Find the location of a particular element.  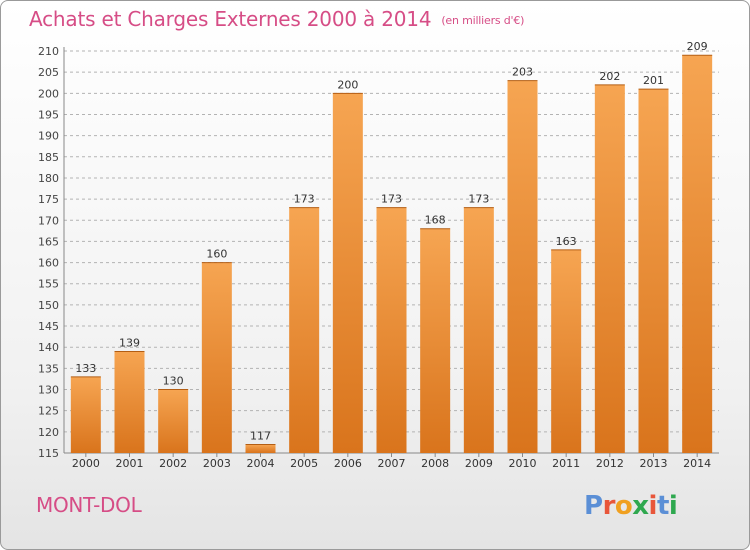

x-tick-label: 2001 is located at coordinates (130, 463).